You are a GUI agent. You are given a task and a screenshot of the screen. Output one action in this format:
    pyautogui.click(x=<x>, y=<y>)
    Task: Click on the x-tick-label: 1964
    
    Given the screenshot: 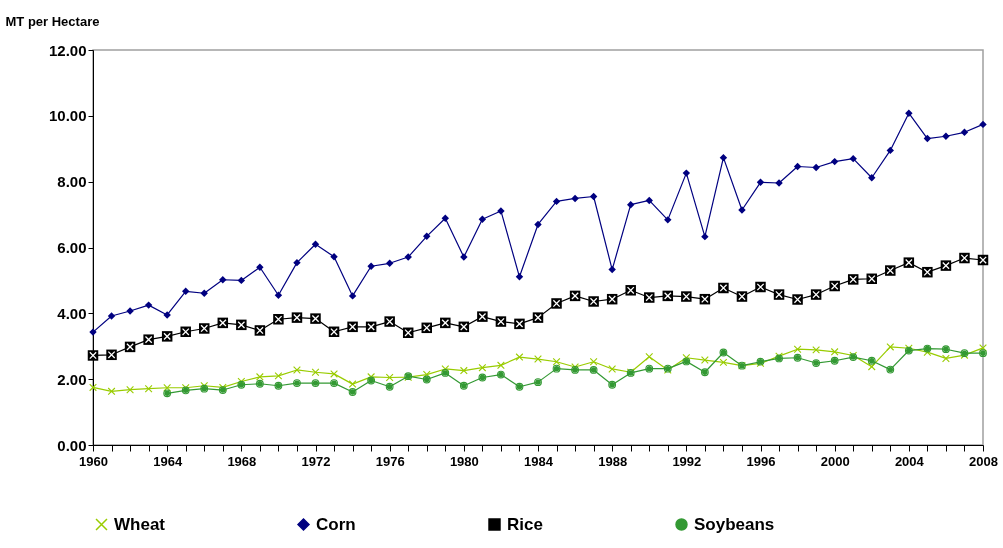 What is the action you would take?
    pyautogui.click(x=168, y=461)
    